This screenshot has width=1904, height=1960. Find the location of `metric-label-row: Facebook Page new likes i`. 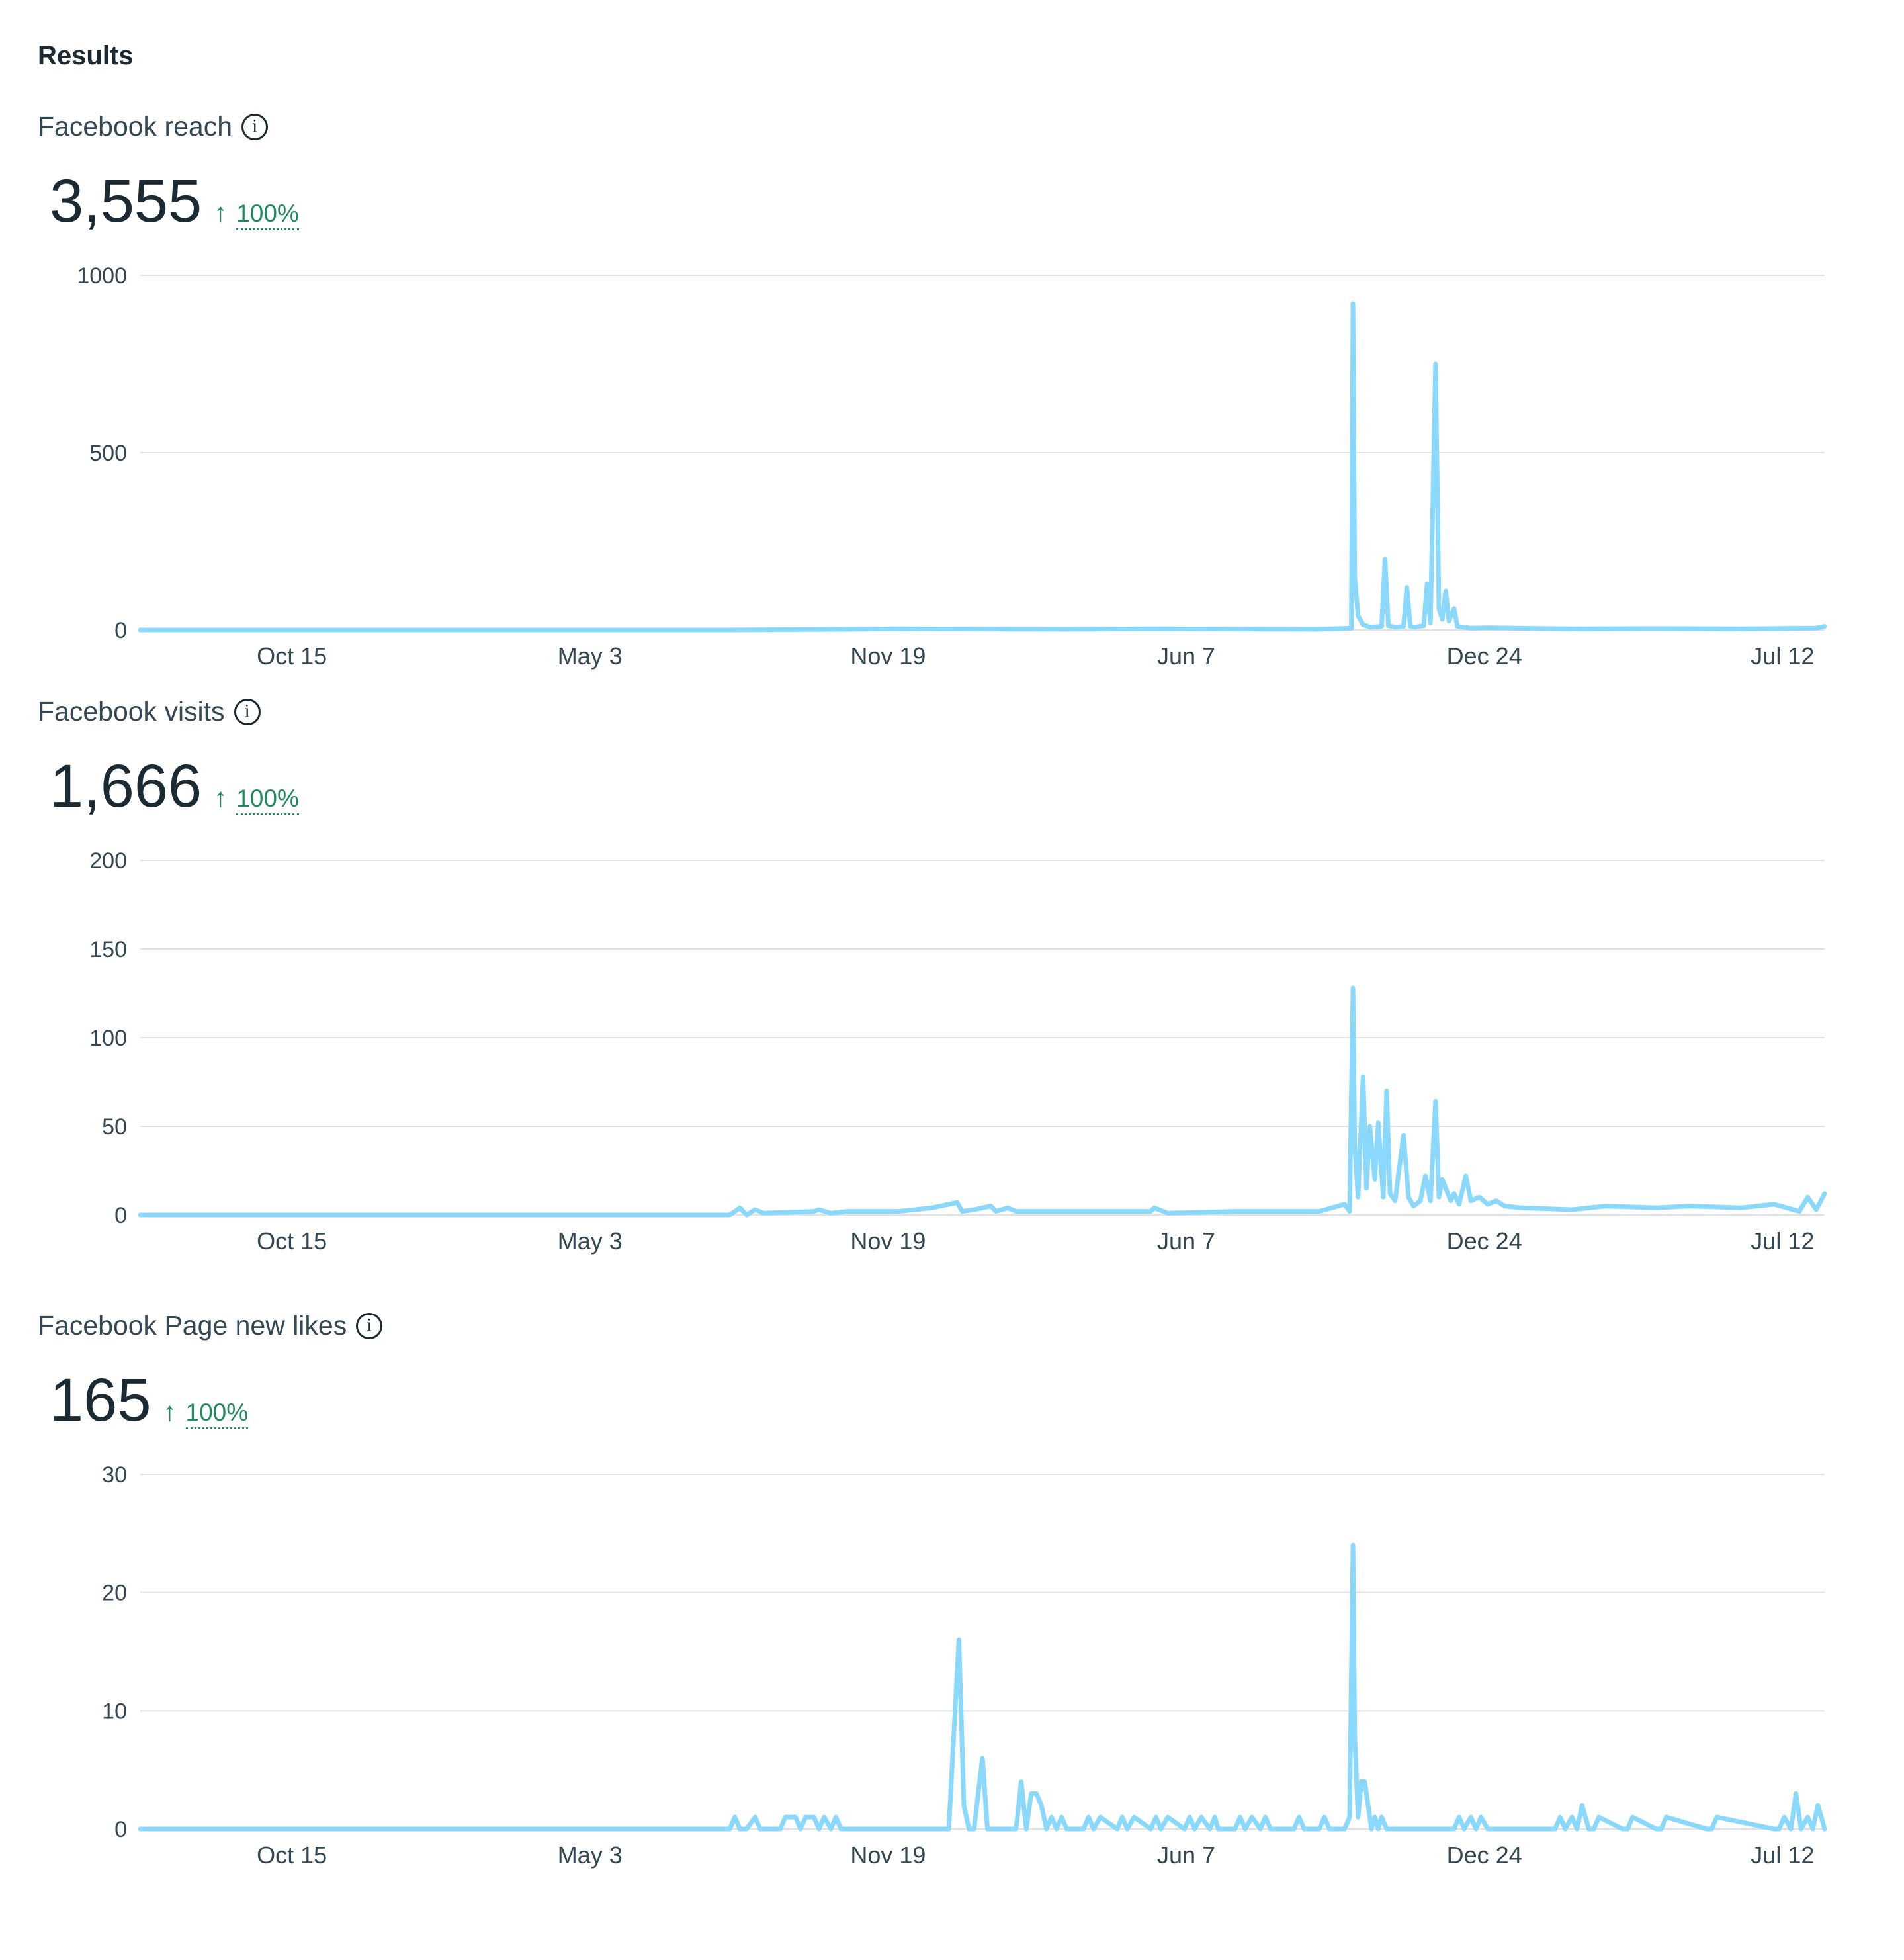

metric-label-row: Facebook Page new likes i is located at coordinates (210, 1325).